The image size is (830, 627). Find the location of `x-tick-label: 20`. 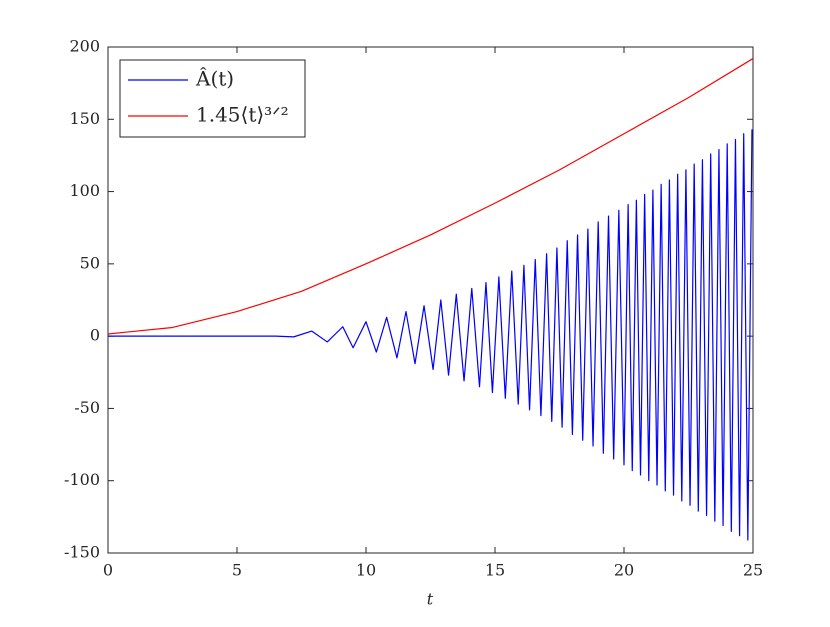

x-tick-label: 20 is located at coordinates (624, 570).